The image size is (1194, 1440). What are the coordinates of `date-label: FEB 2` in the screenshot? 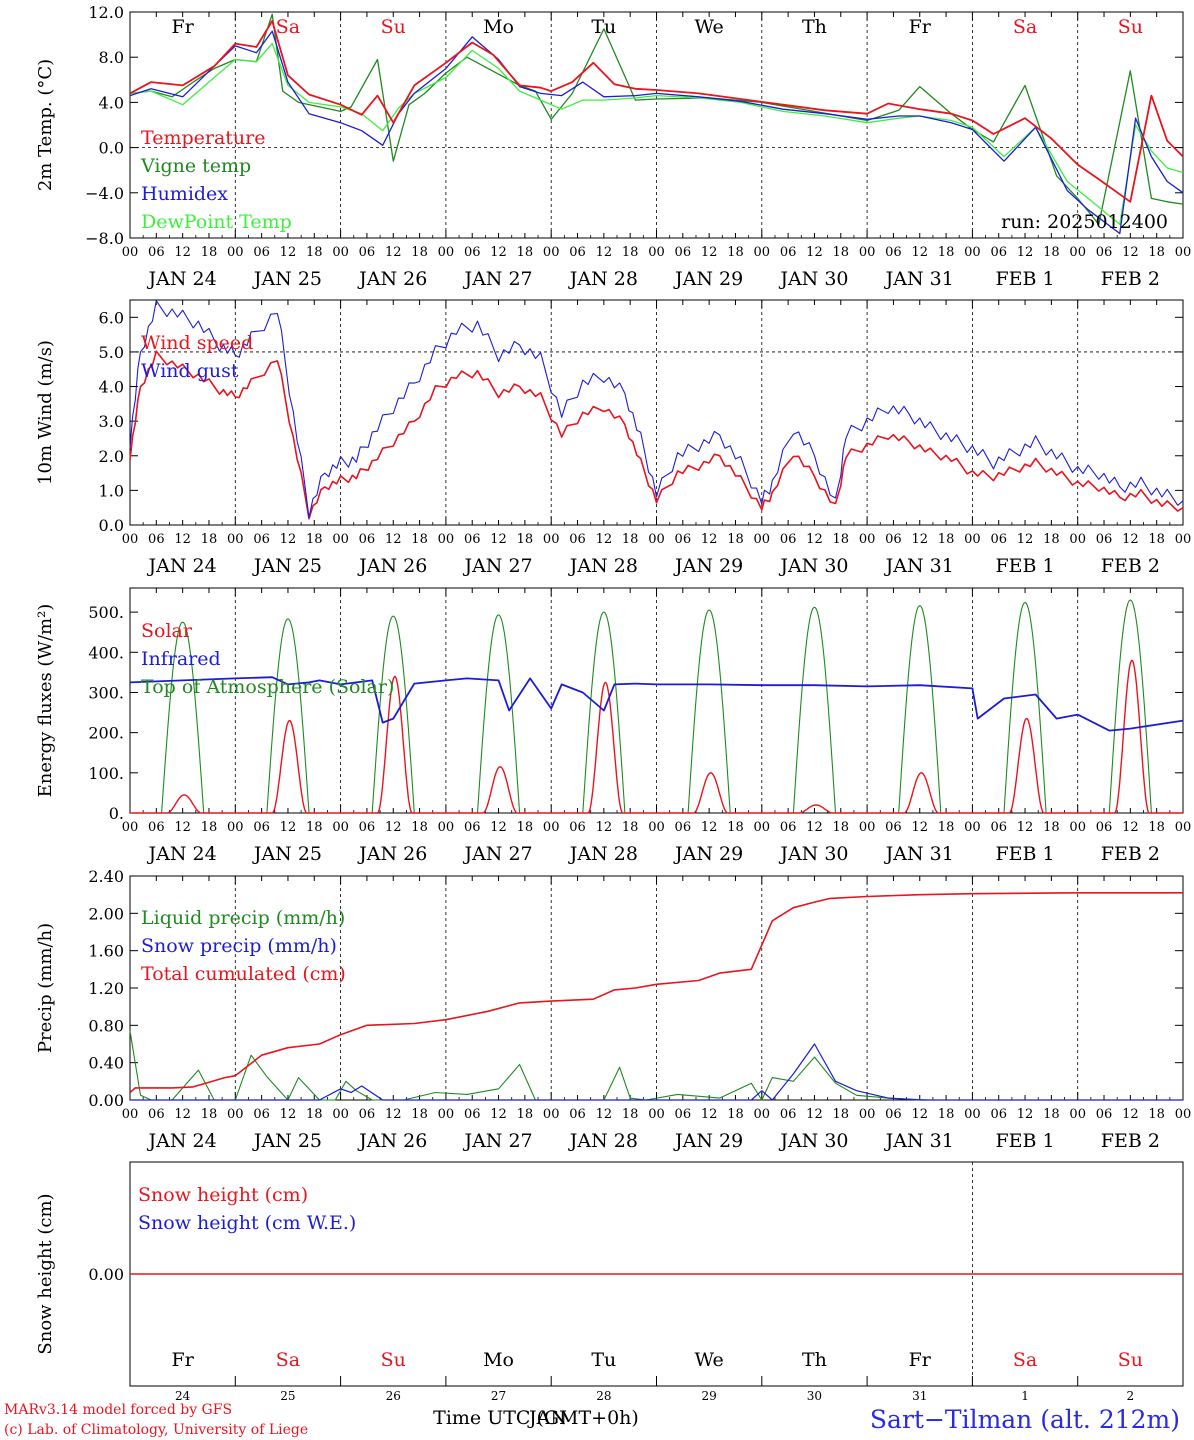 It's located at (1130, 854).